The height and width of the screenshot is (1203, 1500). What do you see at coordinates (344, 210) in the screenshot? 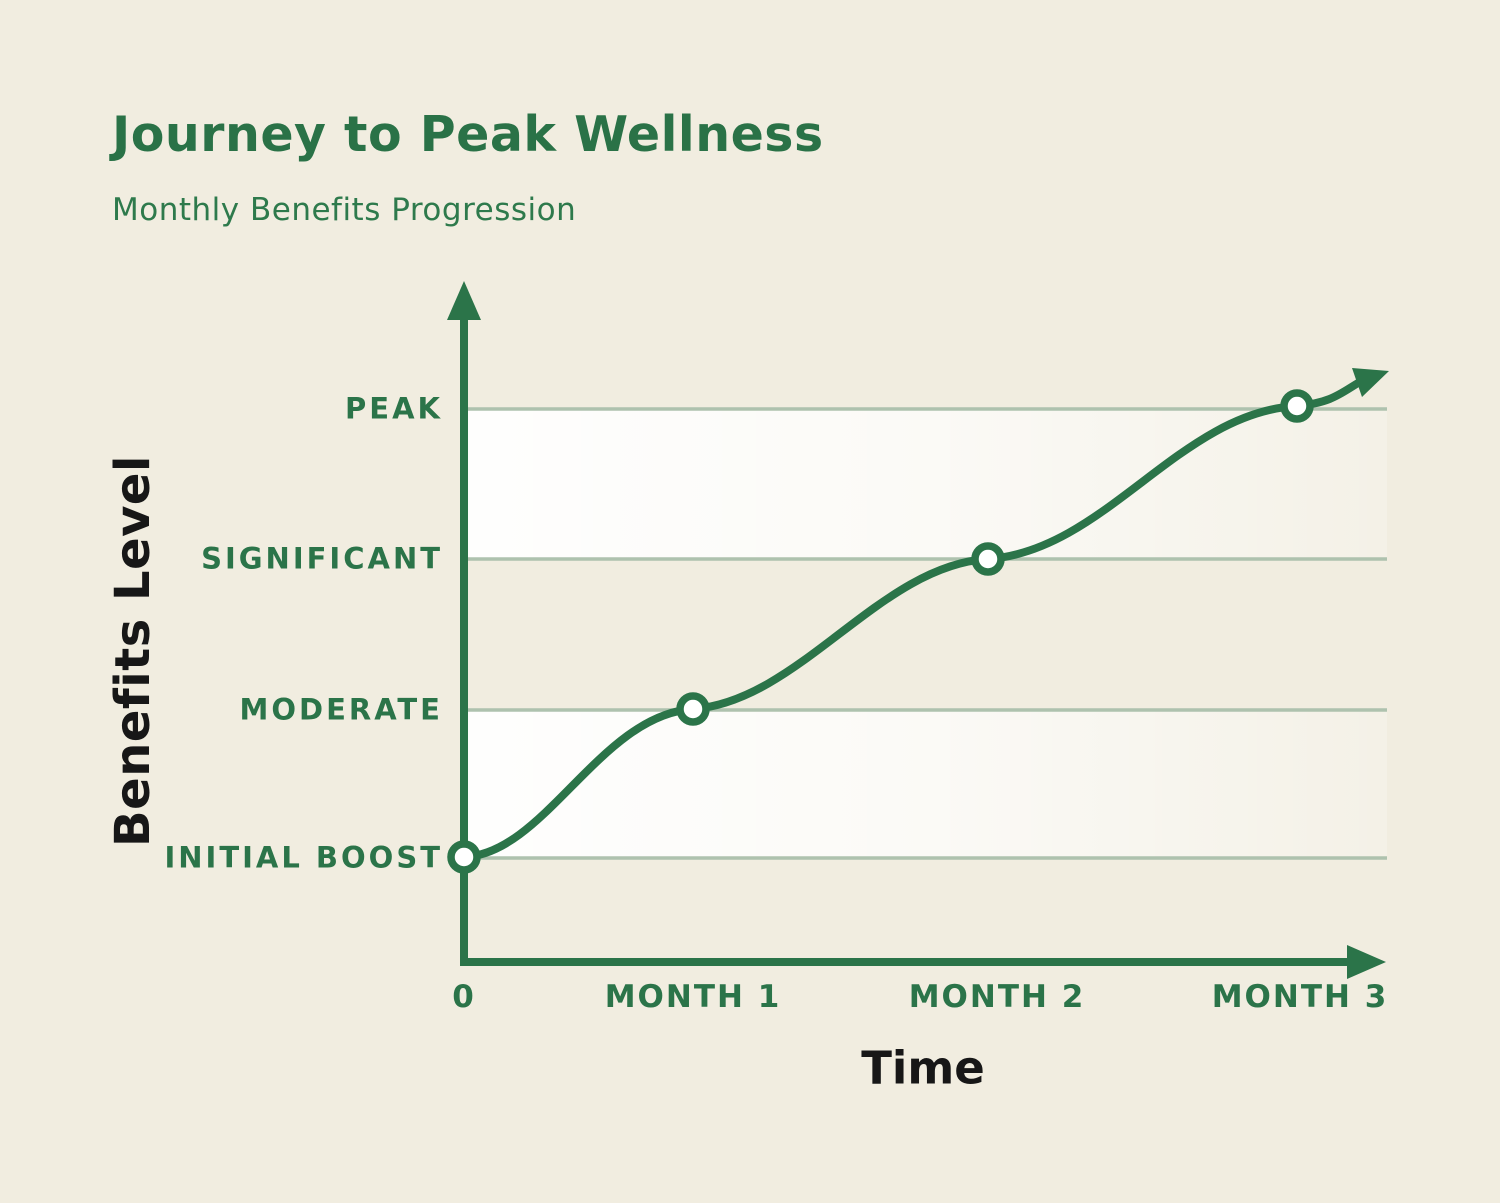
I see `page-subtitle: Monthly Benefits Progression` at bounding box center [344, 210].